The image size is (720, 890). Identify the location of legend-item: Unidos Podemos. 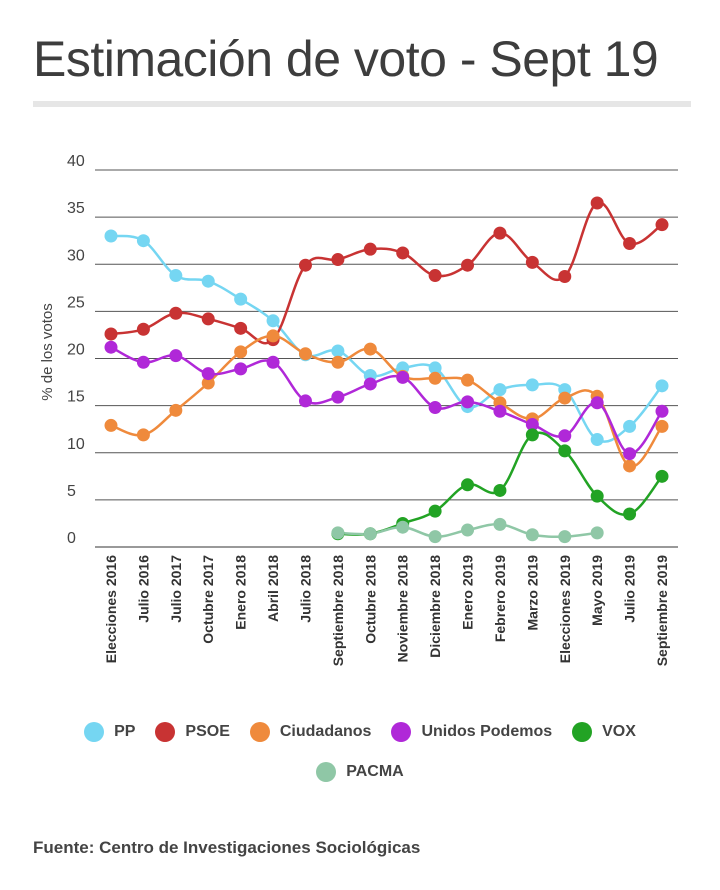
(471, 732).